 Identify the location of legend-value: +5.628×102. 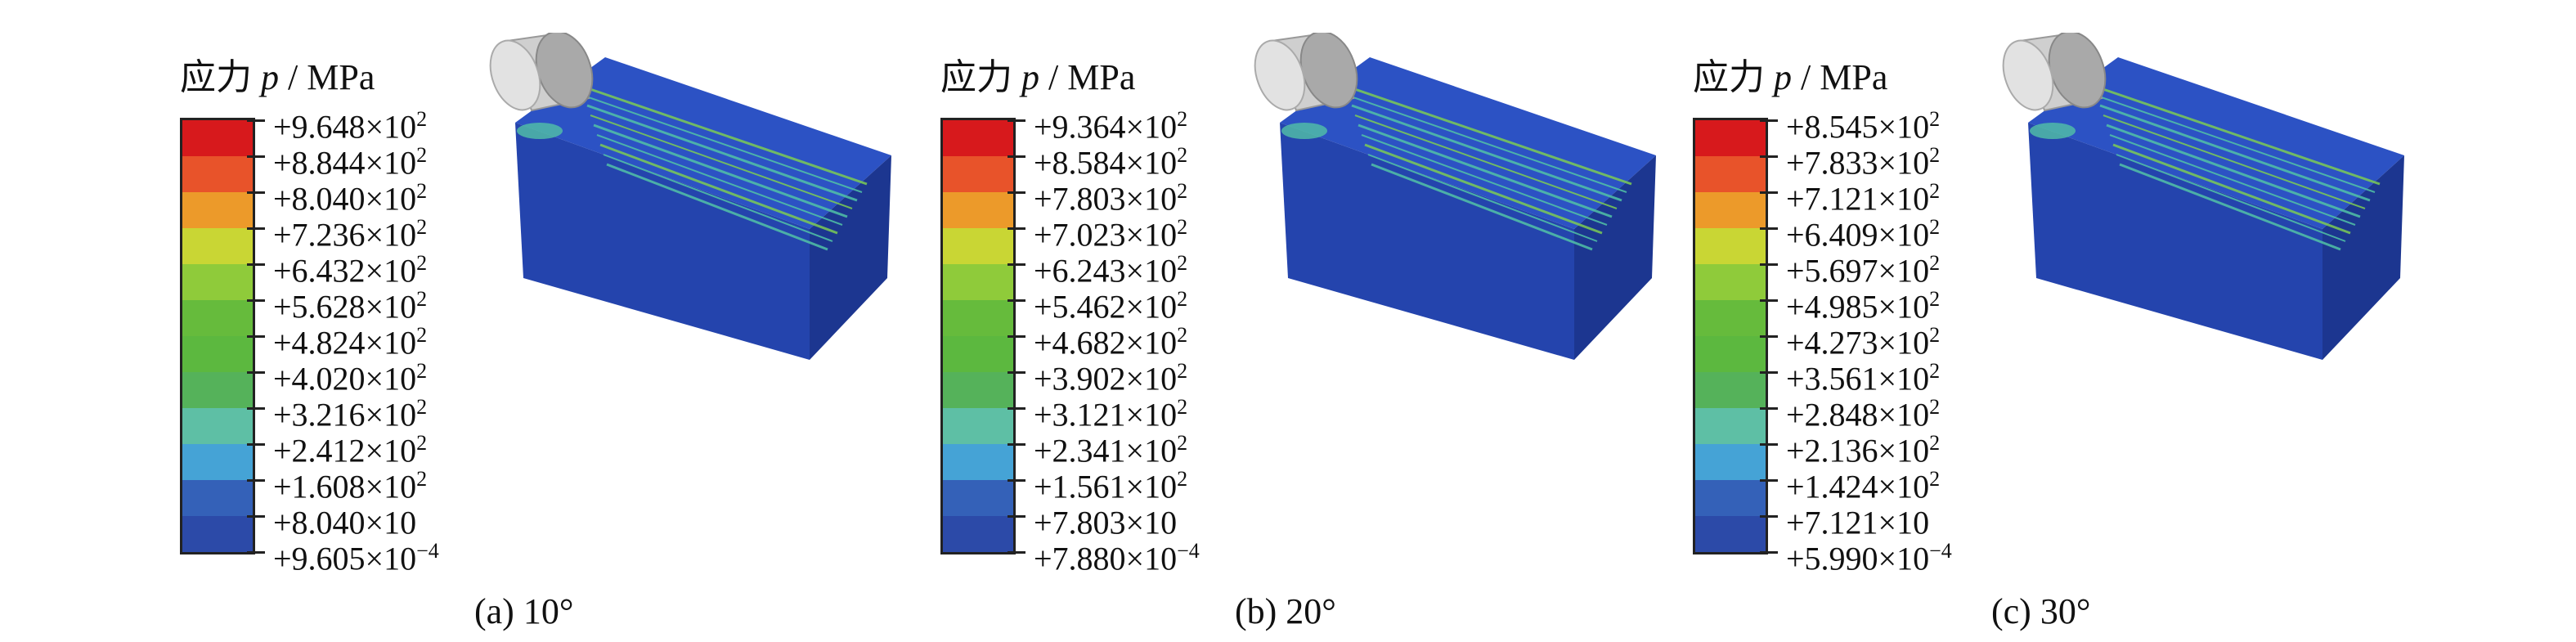
(350, 303).